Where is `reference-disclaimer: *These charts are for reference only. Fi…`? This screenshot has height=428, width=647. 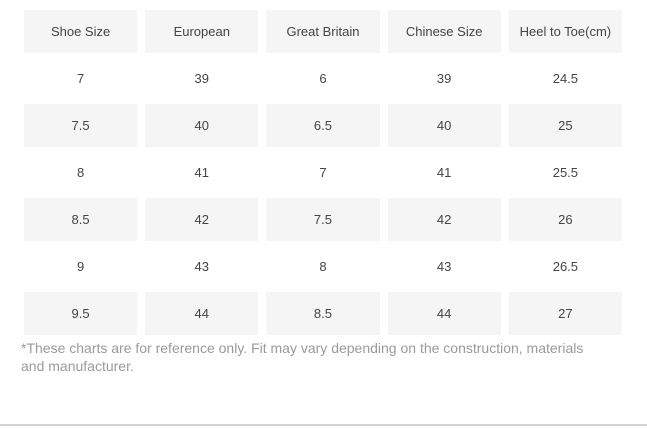 reference-disclaimer: *These charts are for reference only. Fi… is located at coordinates (302, 357).